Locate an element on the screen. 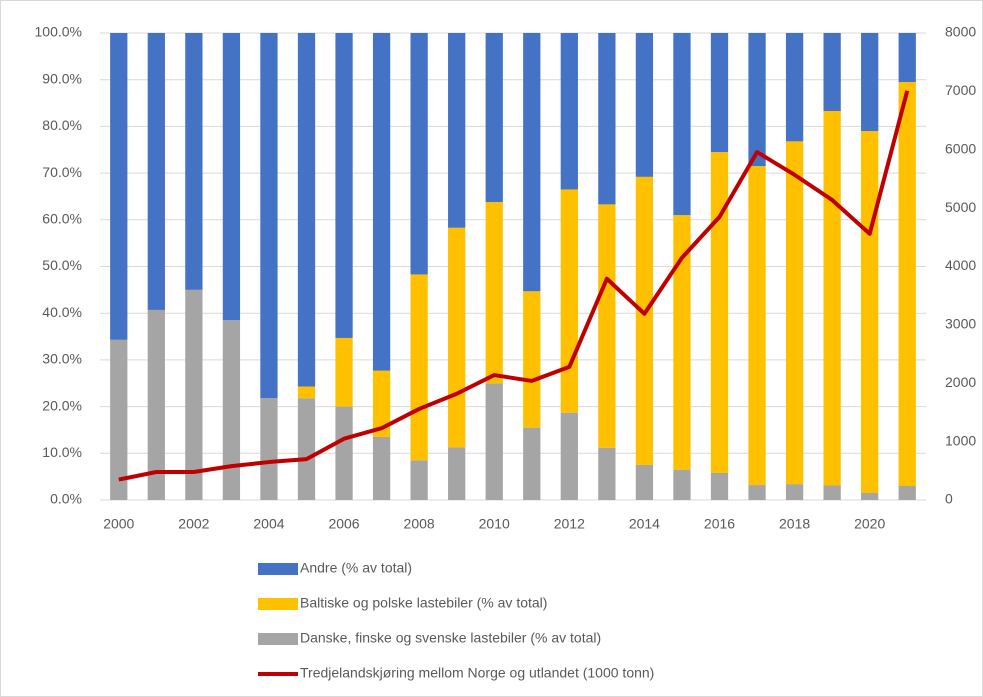 This screenshot has height=697, width=983. y-tick-label: 90.0% is located at coordinates (62, 78).